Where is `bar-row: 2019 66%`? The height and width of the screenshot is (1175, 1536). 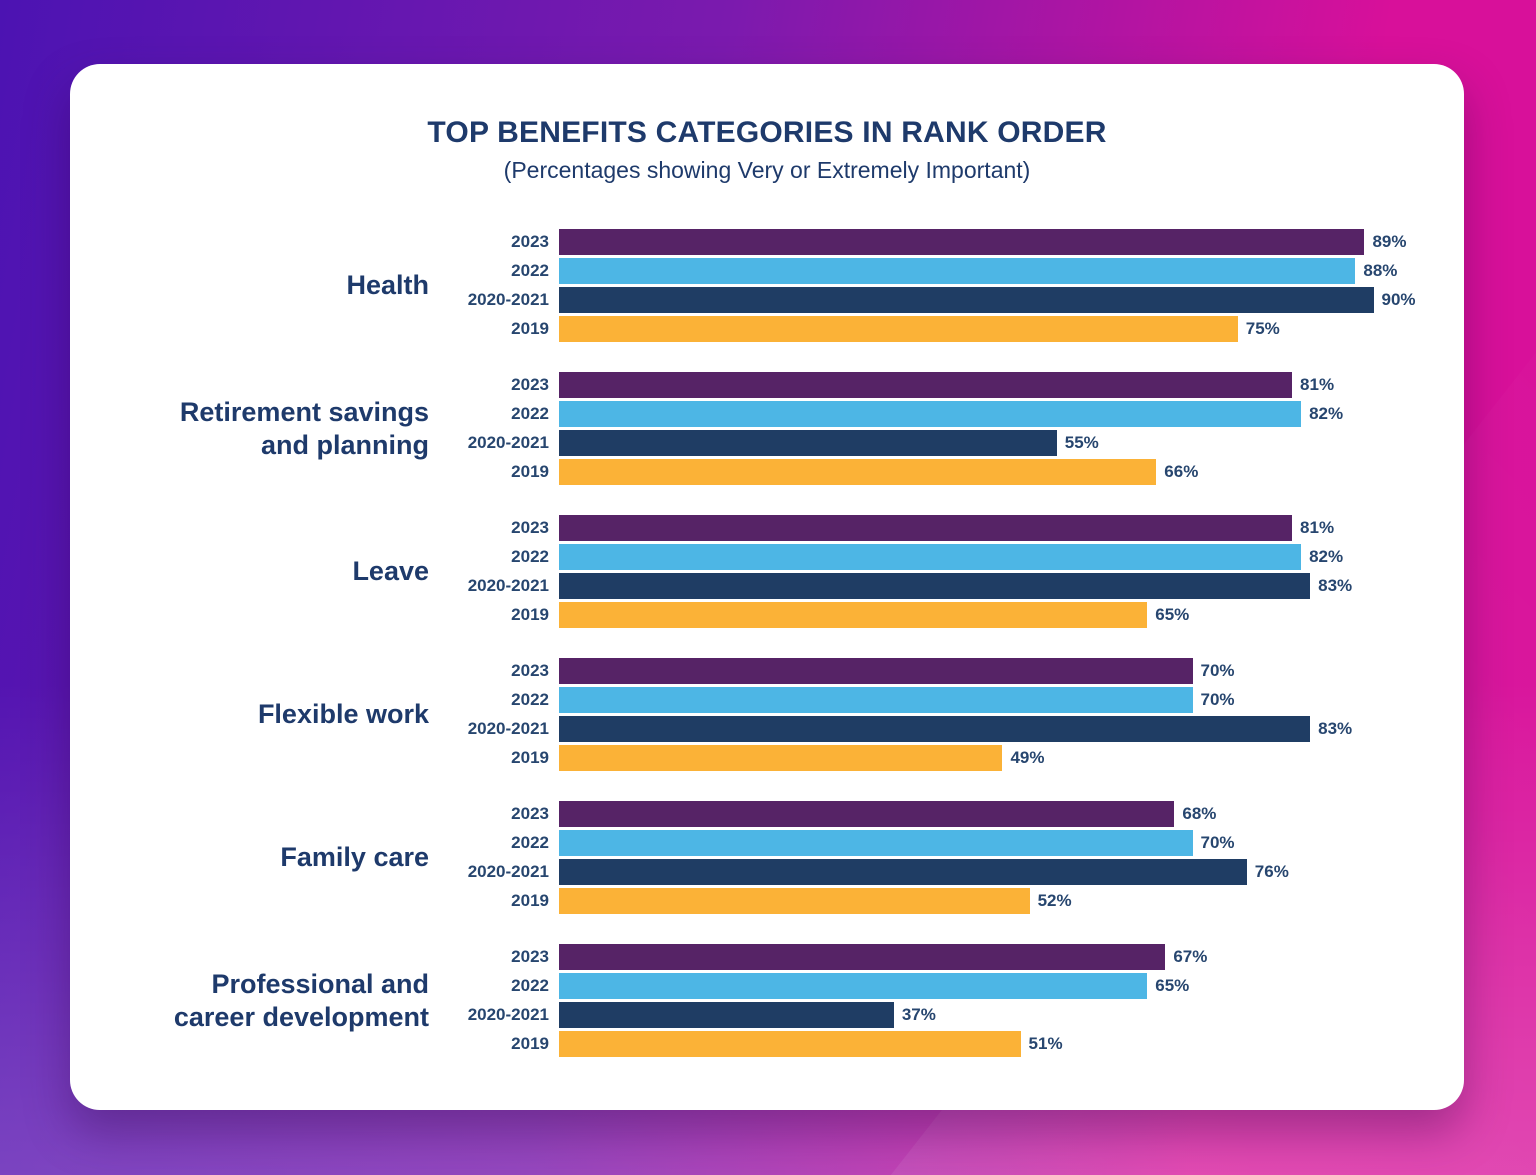
bar-row: 2019 66% is located at coordinates (946, 472).